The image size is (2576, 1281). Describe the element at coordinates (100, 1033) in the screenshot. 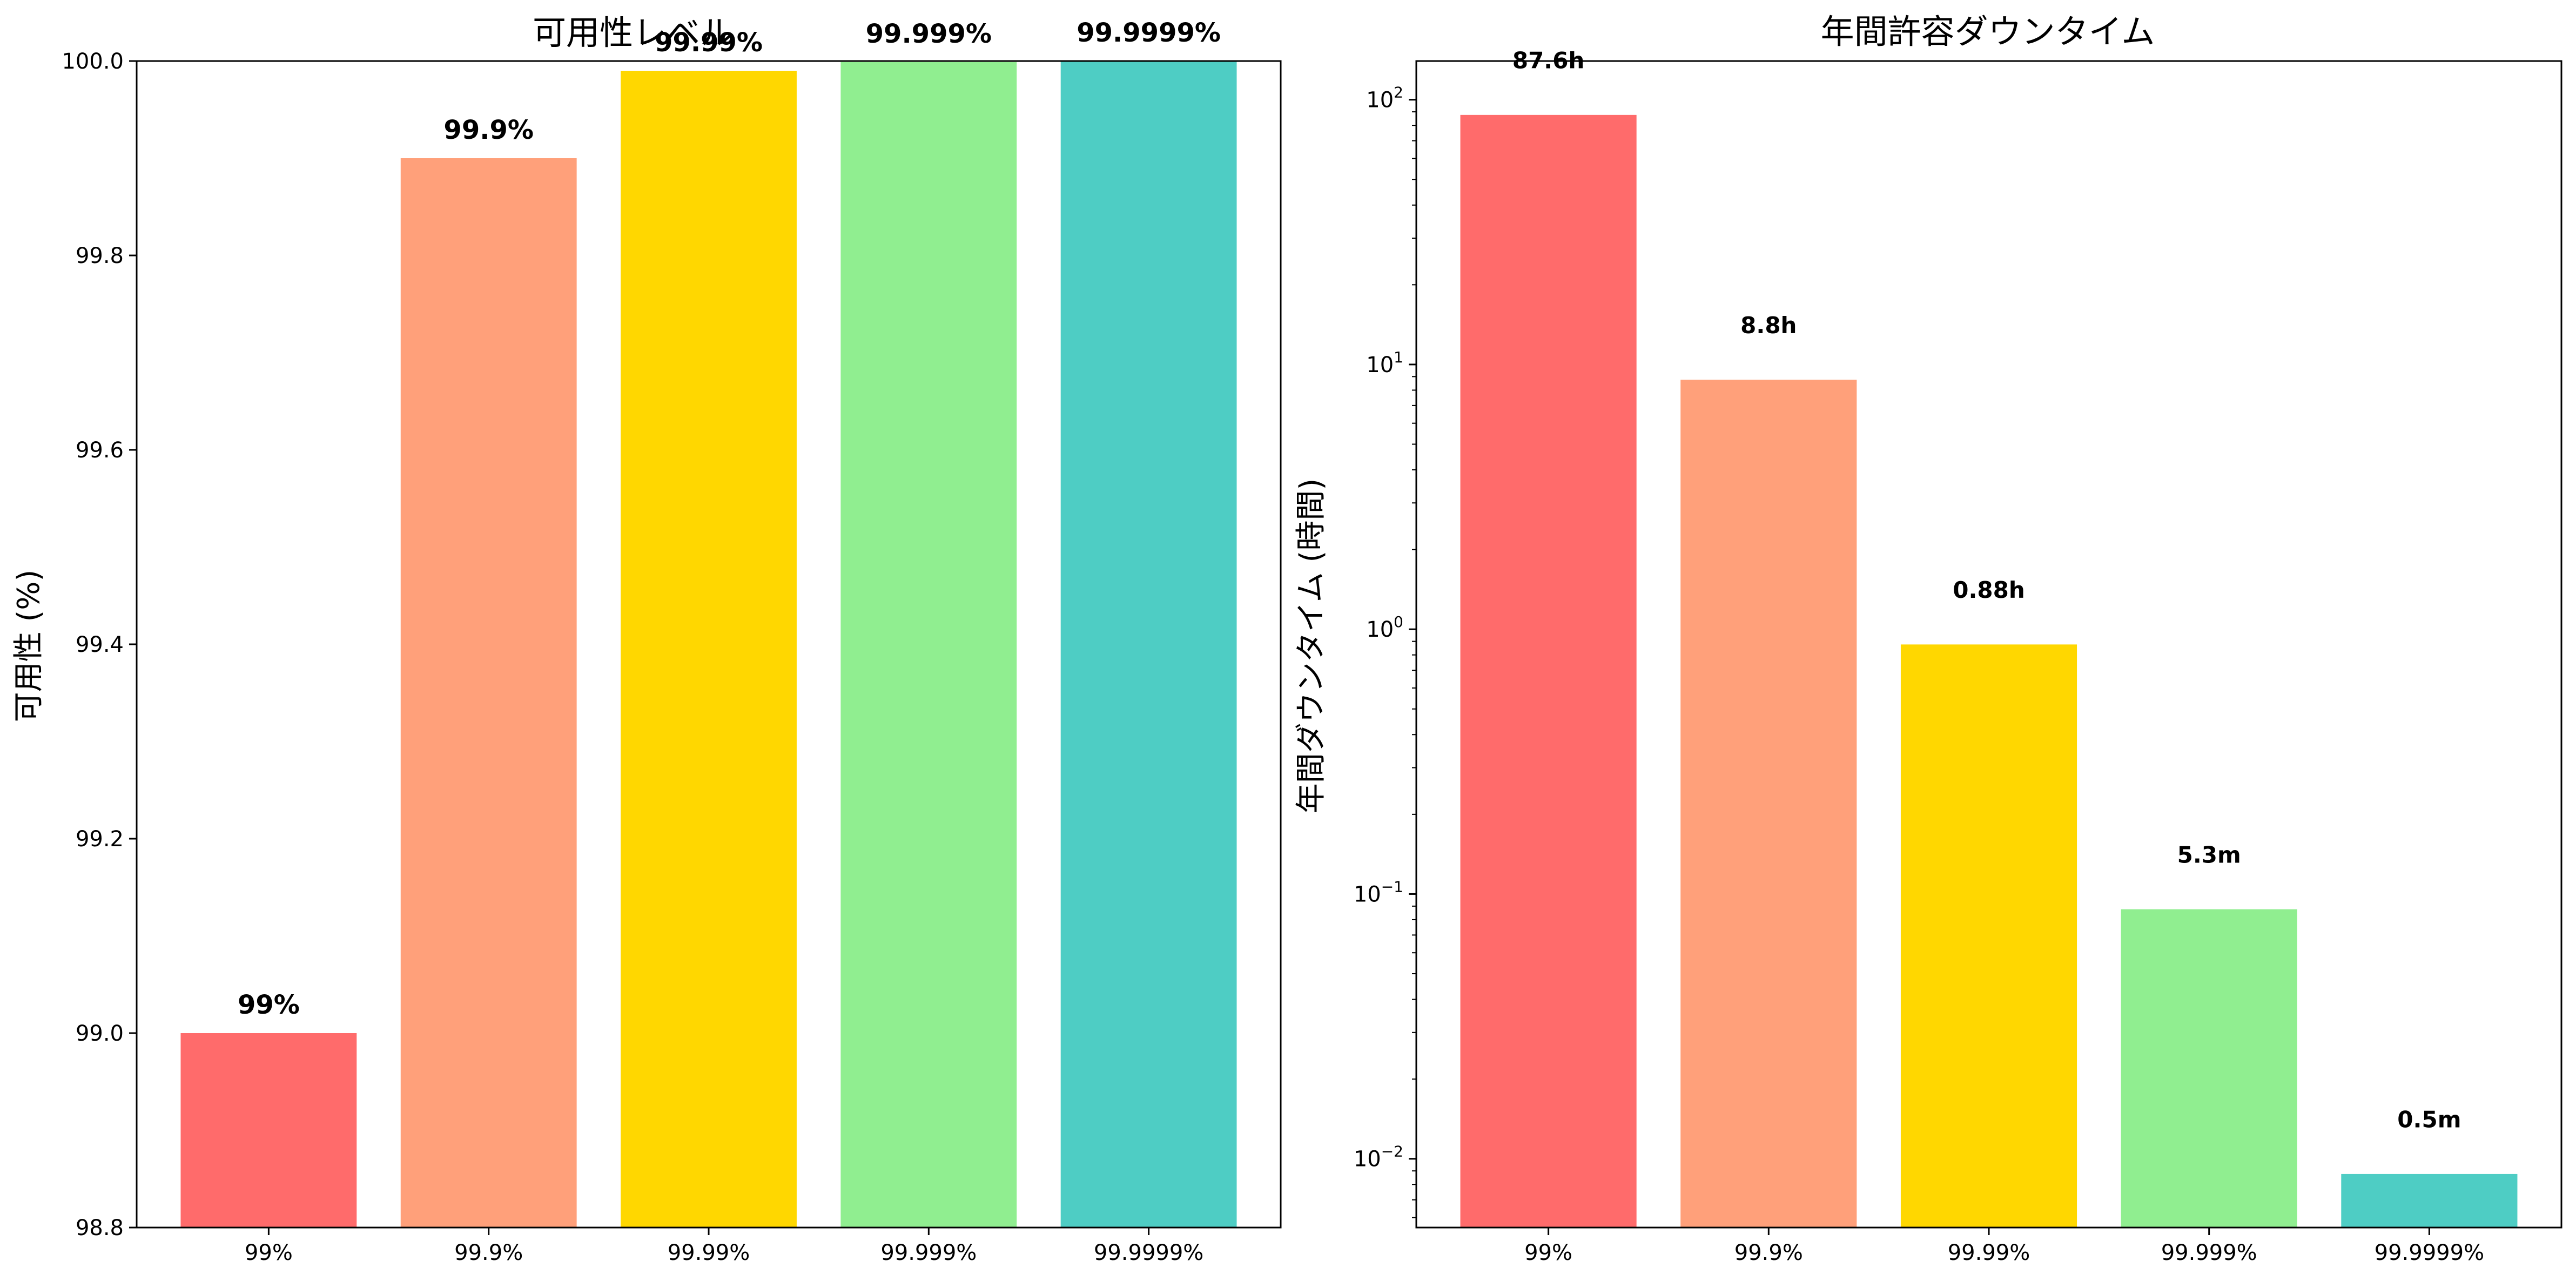

I see `availability-y-tick-label: 99.0` at that location.